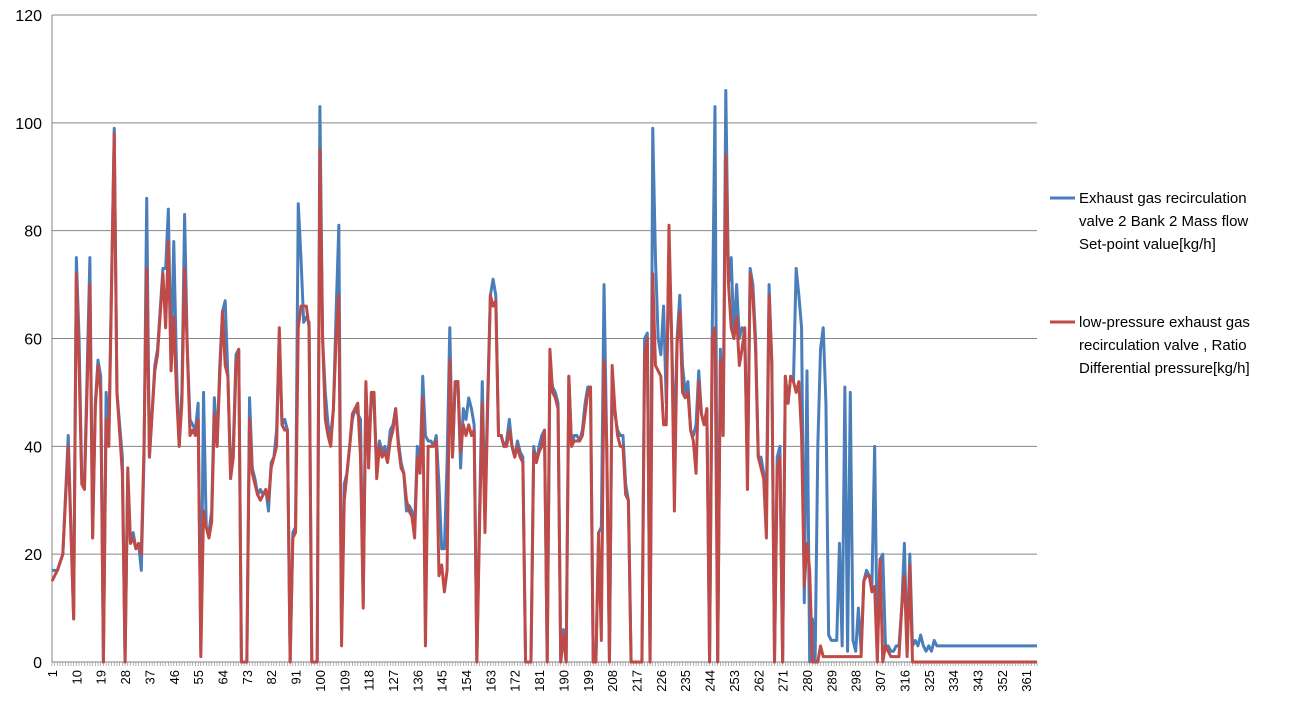  What do you see at coordinates (758, 681) in the screenshot?
I see `x-tick-label: 262` at bounding box center [758, 681].